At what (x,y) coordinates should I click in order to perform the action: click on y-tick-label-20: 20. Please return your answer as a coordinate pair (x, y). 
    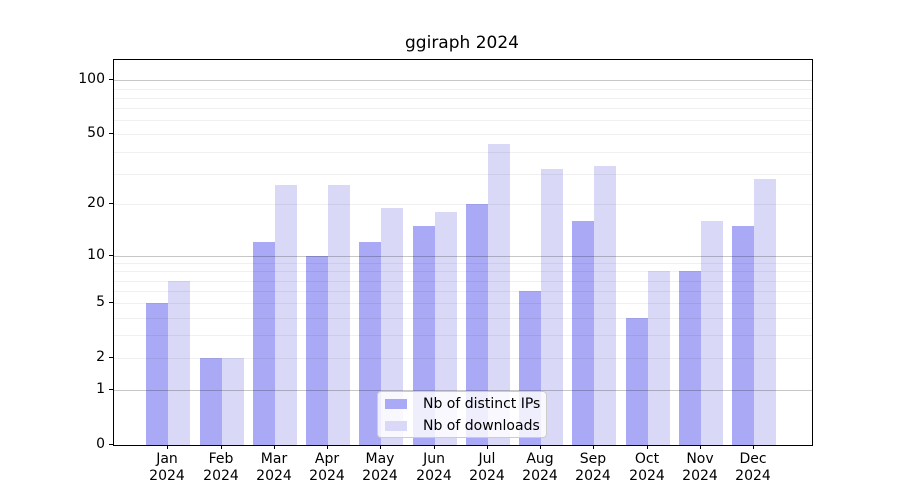
    Looking at the image, I should click on (96, 203).